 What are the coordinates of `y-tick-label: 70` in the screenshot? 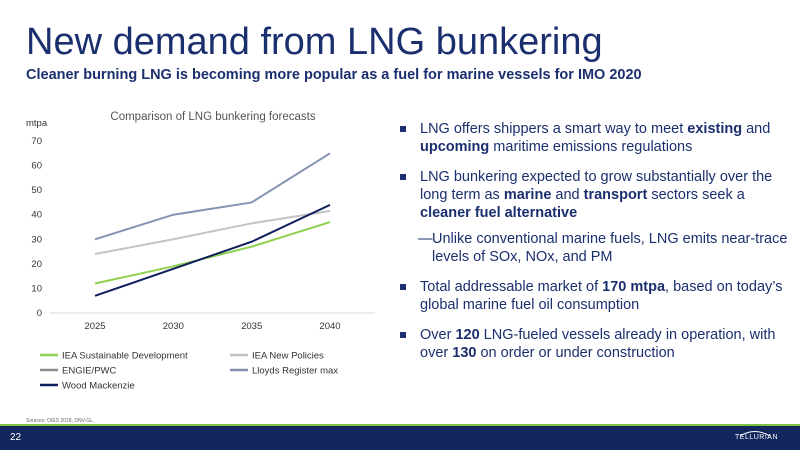 It's located at (36, 141).